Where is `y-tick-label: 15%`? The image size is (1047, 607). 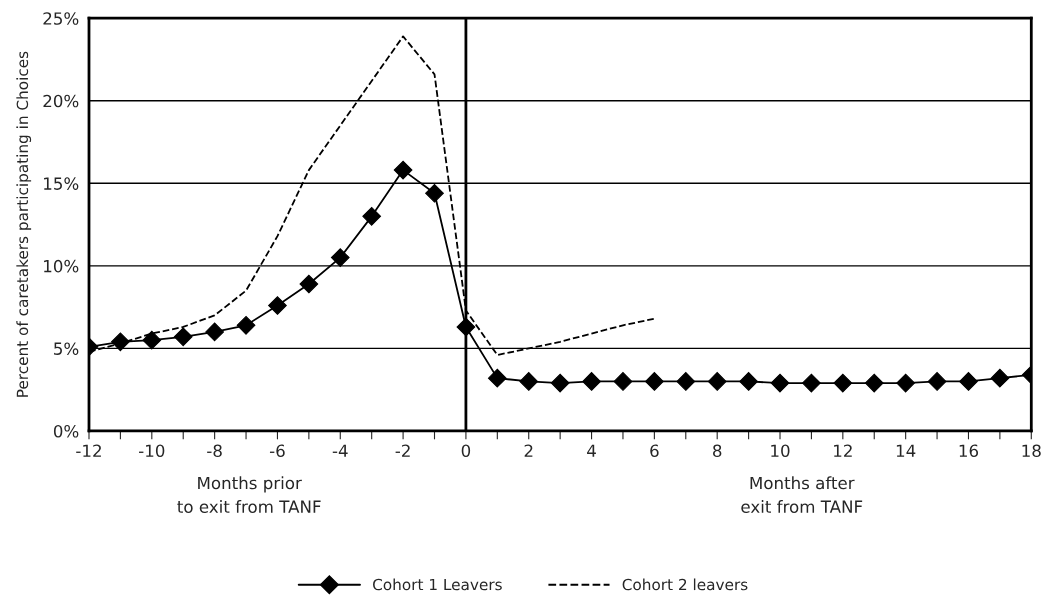
y-tick-label: 15% is located at coordinates (61, 183).